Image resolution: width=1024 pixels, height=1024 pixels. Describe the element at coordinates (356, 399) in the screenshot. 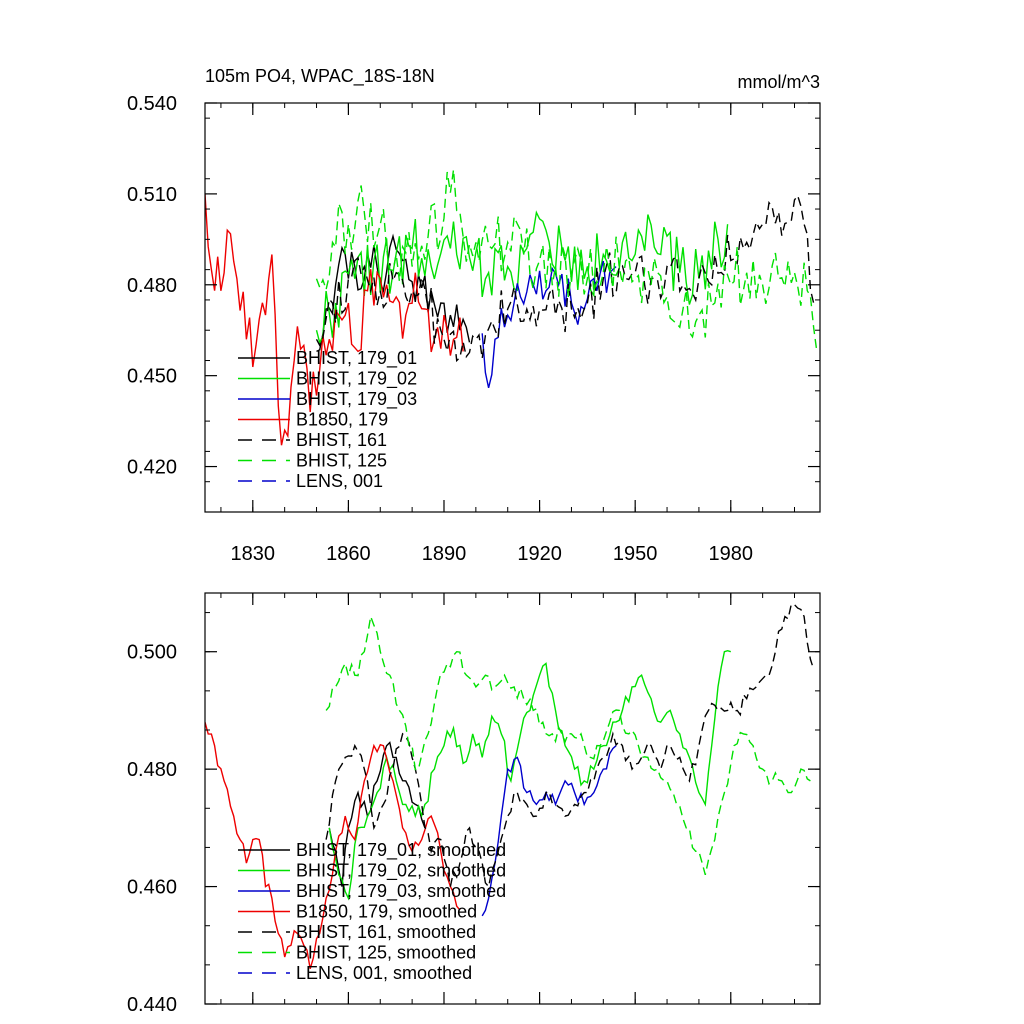

I see `legend-label: BHIST, 179_03` at that location.